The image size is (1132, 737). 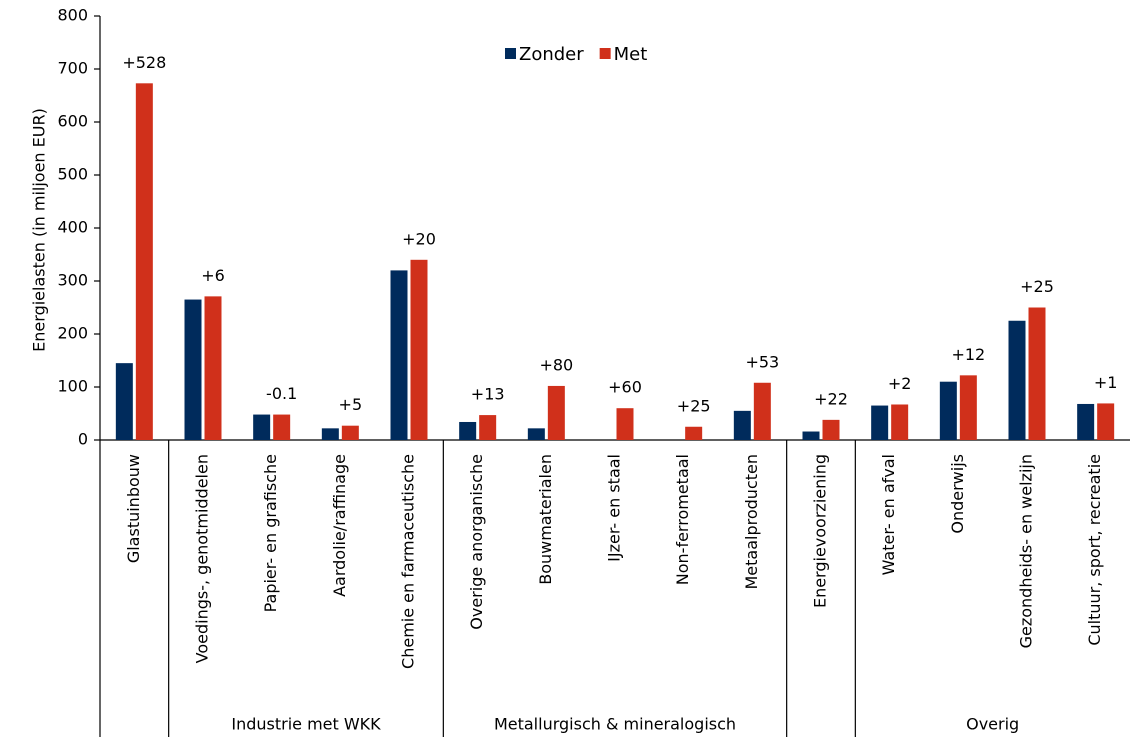 I want to click on difference-label: -0.1, so click(x=281, y=393).